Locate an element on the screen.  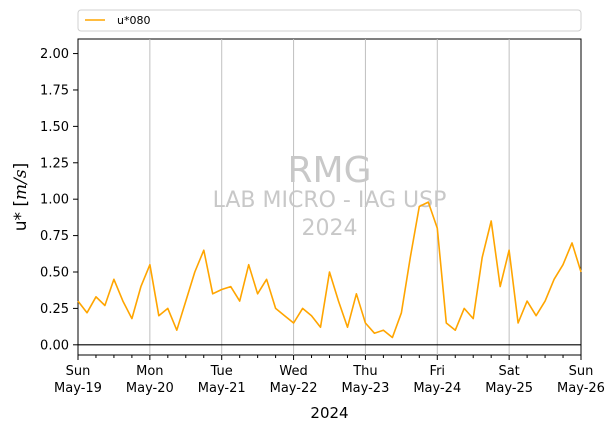
x-tick-label-day: Sat is located at coordinates (508, 371).